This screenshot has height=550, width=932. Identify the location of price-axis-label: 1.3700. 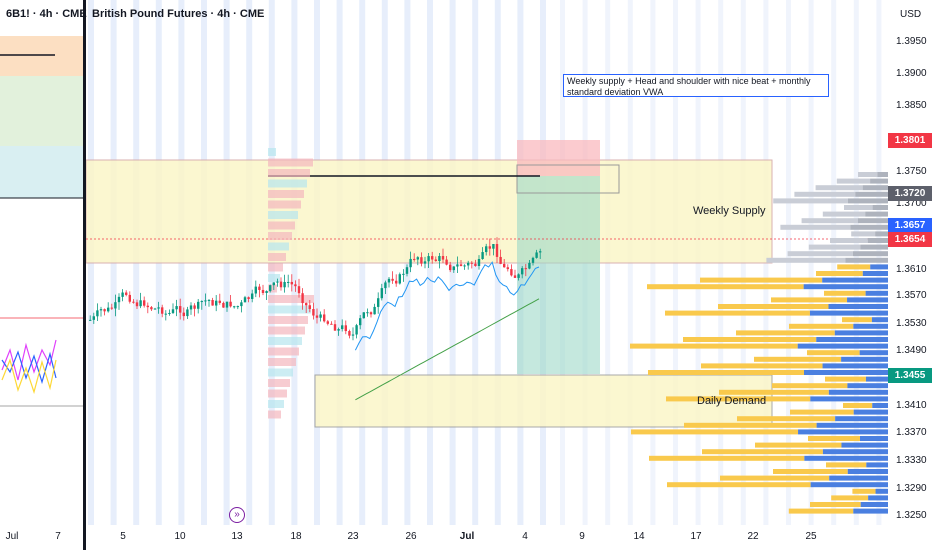
(911, 203).